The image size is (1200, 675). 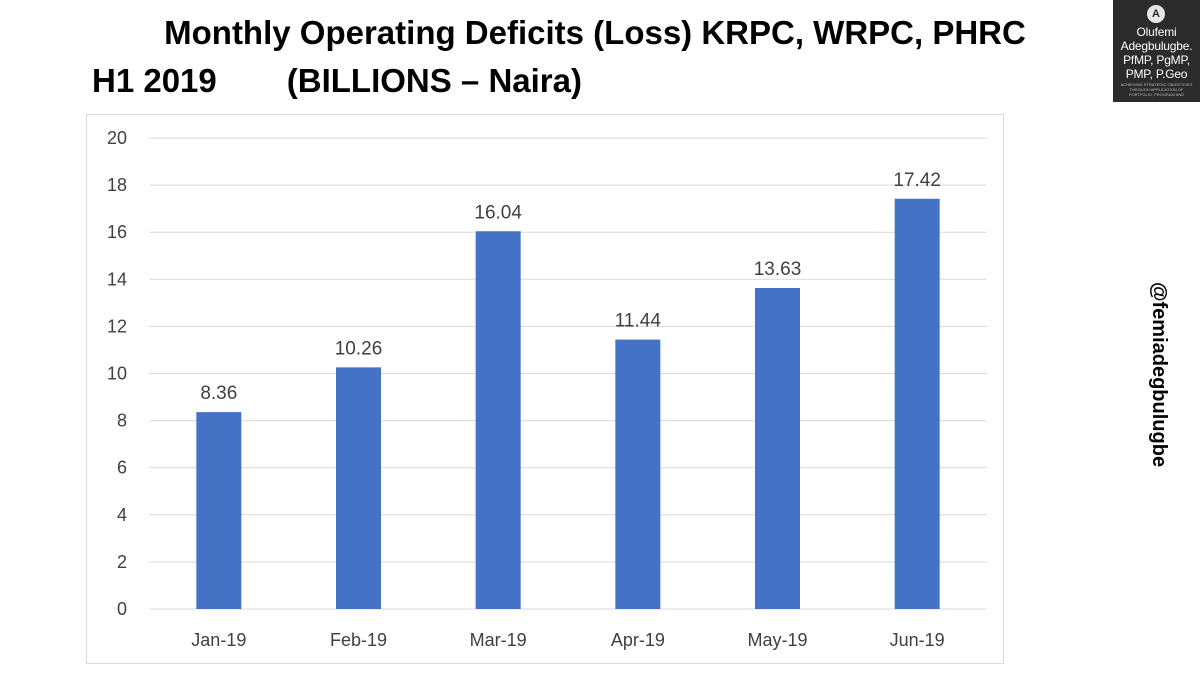 I want to click on data-label: 13.63, so click(x=778, y=269).